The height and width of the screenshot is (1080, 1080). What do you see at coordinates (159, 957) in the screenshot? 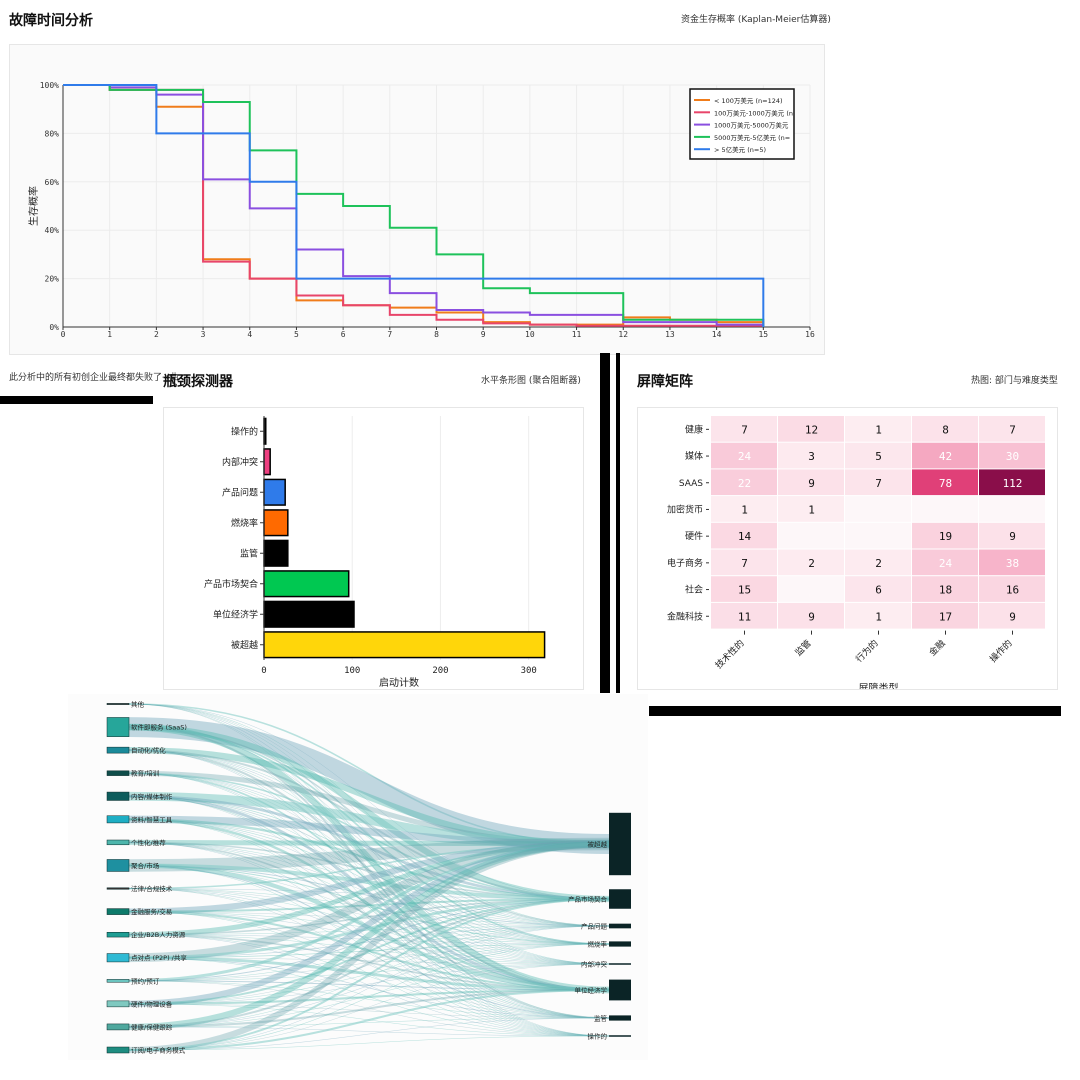
I see `sankey-source-label: 点对点 (P2P) /共享` at bounding box center [159, 957].